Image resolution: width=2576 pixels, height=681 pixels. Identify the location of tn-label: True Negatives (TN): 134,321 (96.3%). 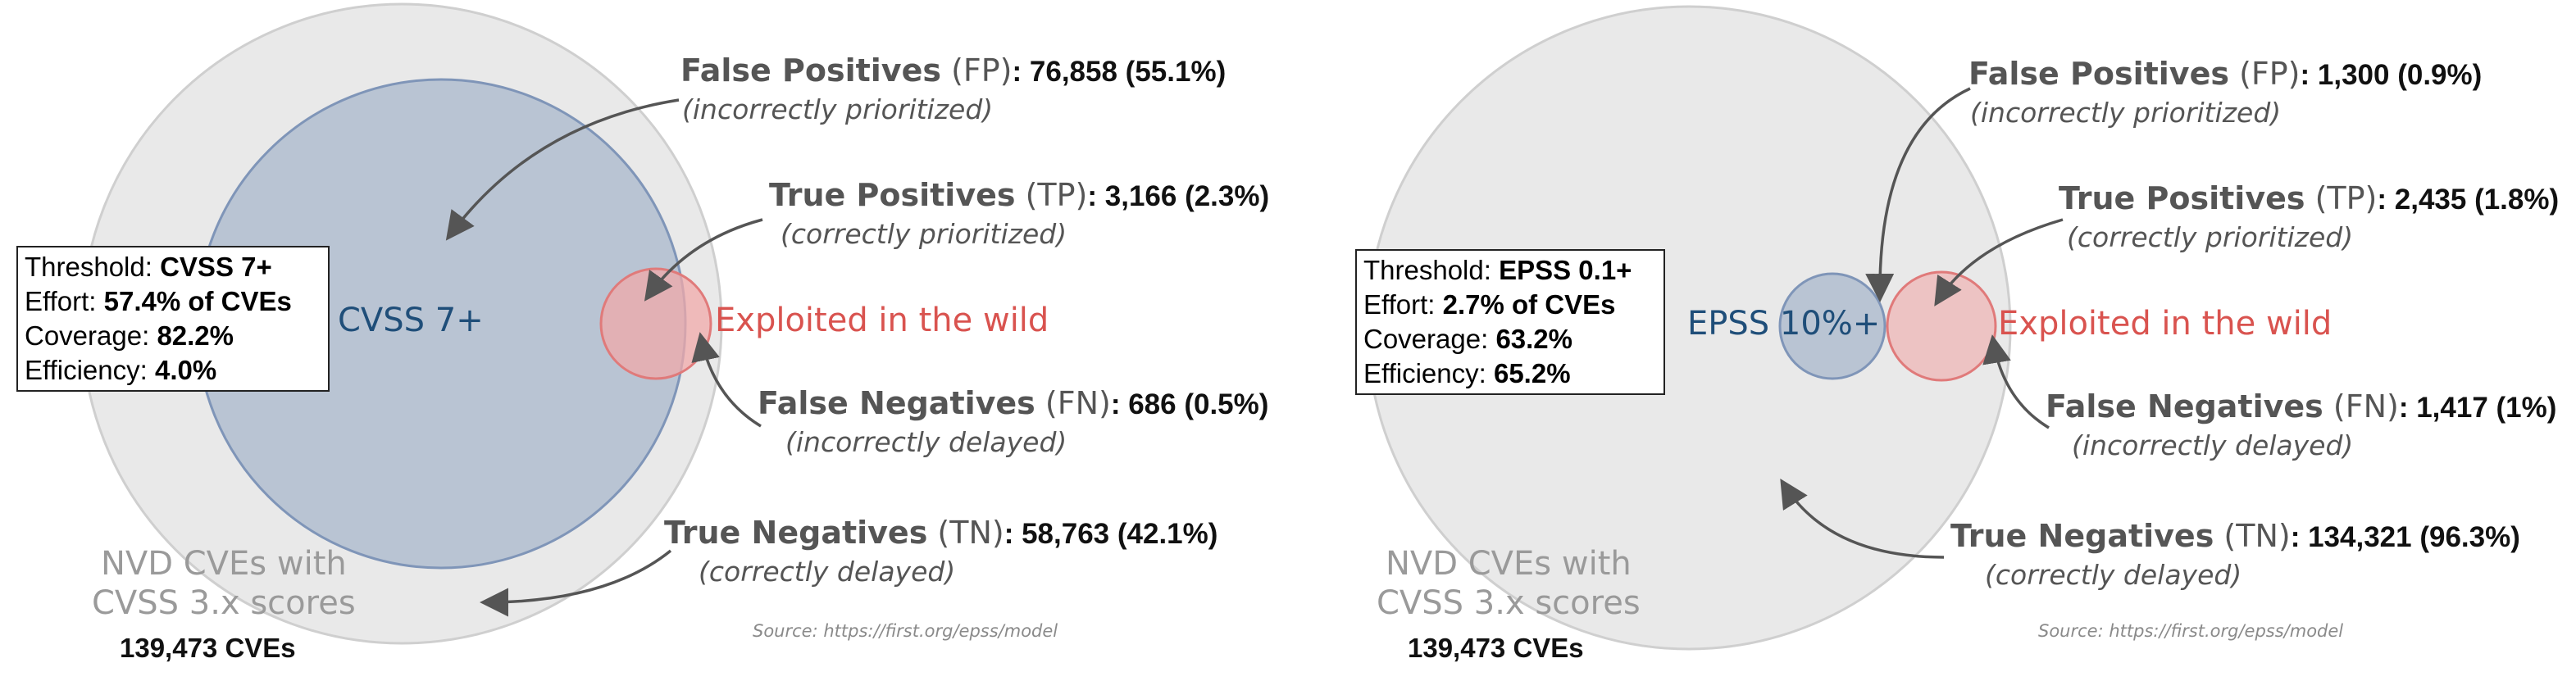
(2235, 536).